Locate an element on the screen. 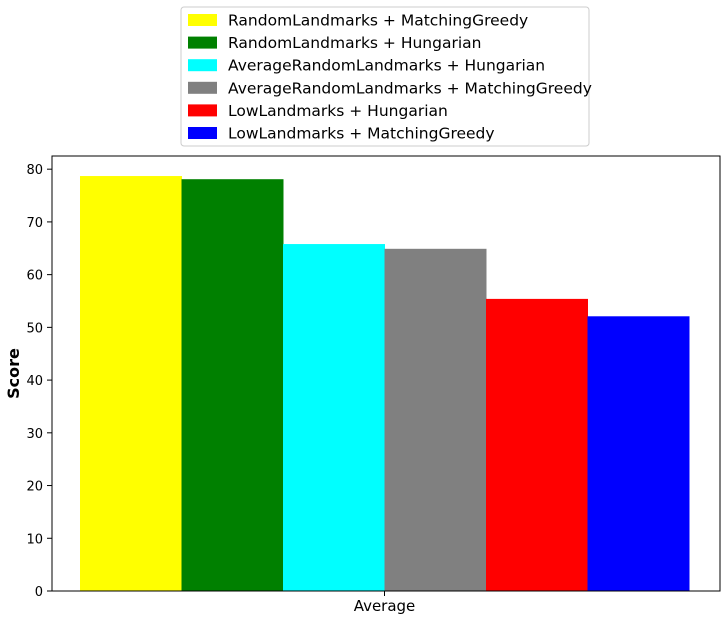 Image resolution: width=726 pixels, height=624 pixels. legend-label: LowLandmarks + MatchingGreedy is located at coordinates (361, 134).